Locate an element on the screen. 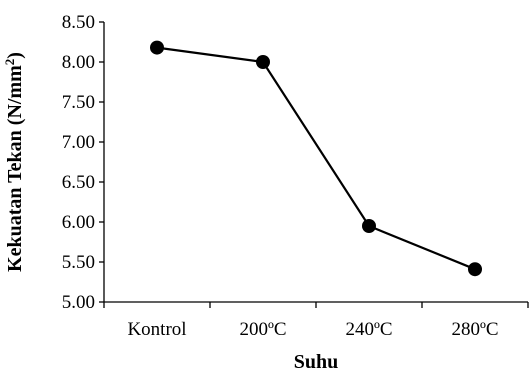  y-axis-title: Kekuatan Tekan (N/mm2) is located at coordinates (14, 162).